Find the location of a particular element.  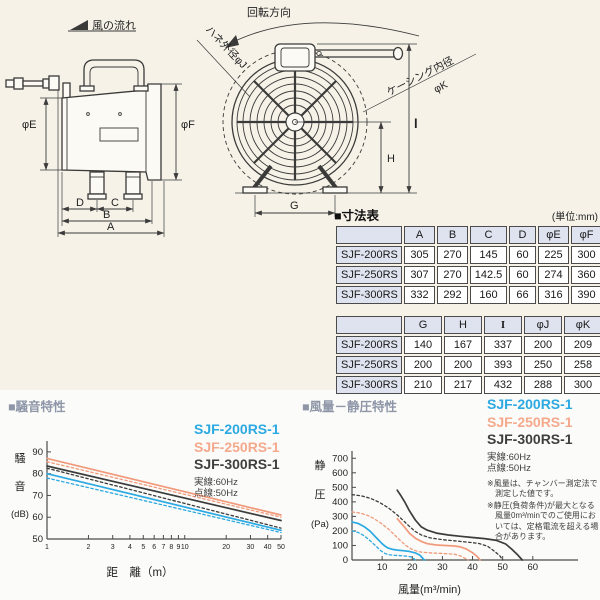

table-header-row: A B C D φE φF is located at coordinates (468, 235).